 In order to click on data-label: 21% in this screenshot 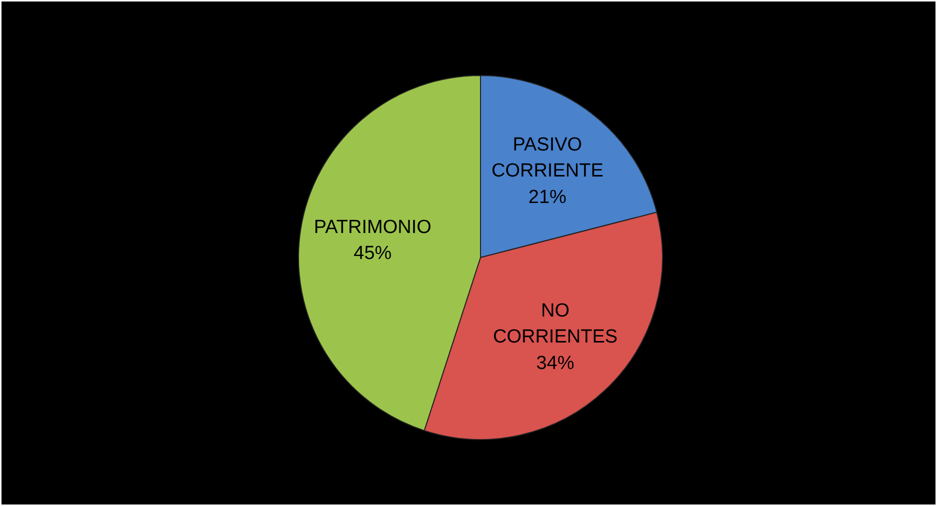, I will do `click(547, 197)`.